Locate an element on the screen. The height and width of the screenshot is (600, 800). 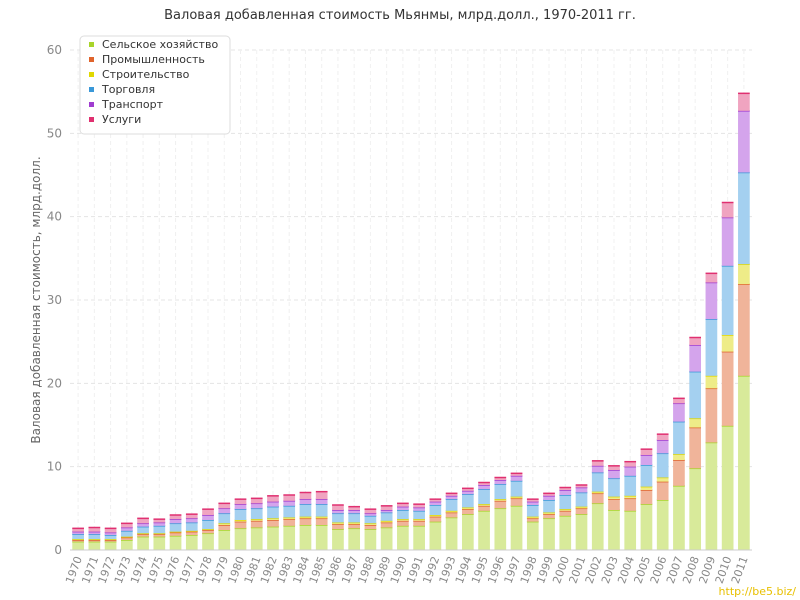
y-tick-label: 60 is located at coordinates (54, 50).